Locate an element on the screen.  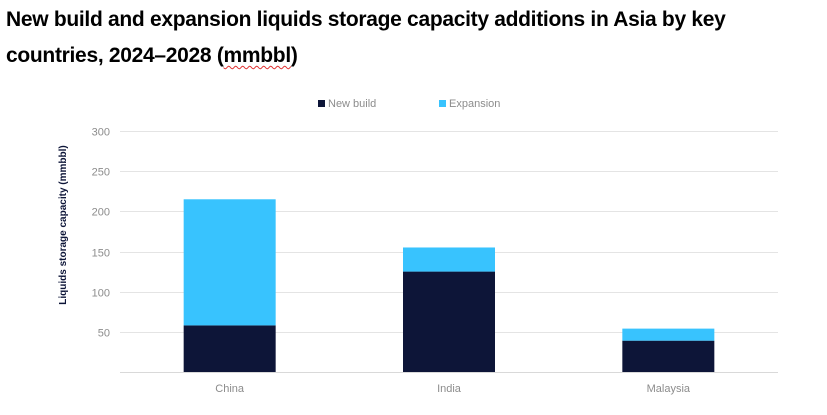
title-unit: mmbbl is located at coordinates (257, 55).